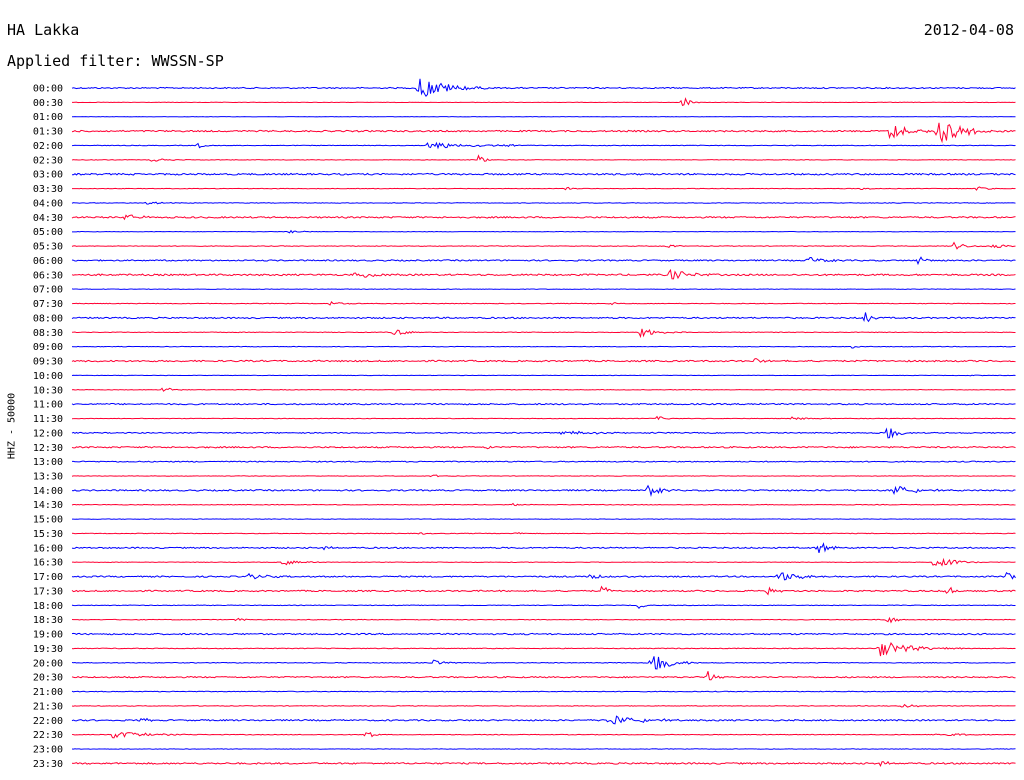 This screenshot has width=1024, height=780. I want to click on row-time-label: 08:30, so click(48, 333).